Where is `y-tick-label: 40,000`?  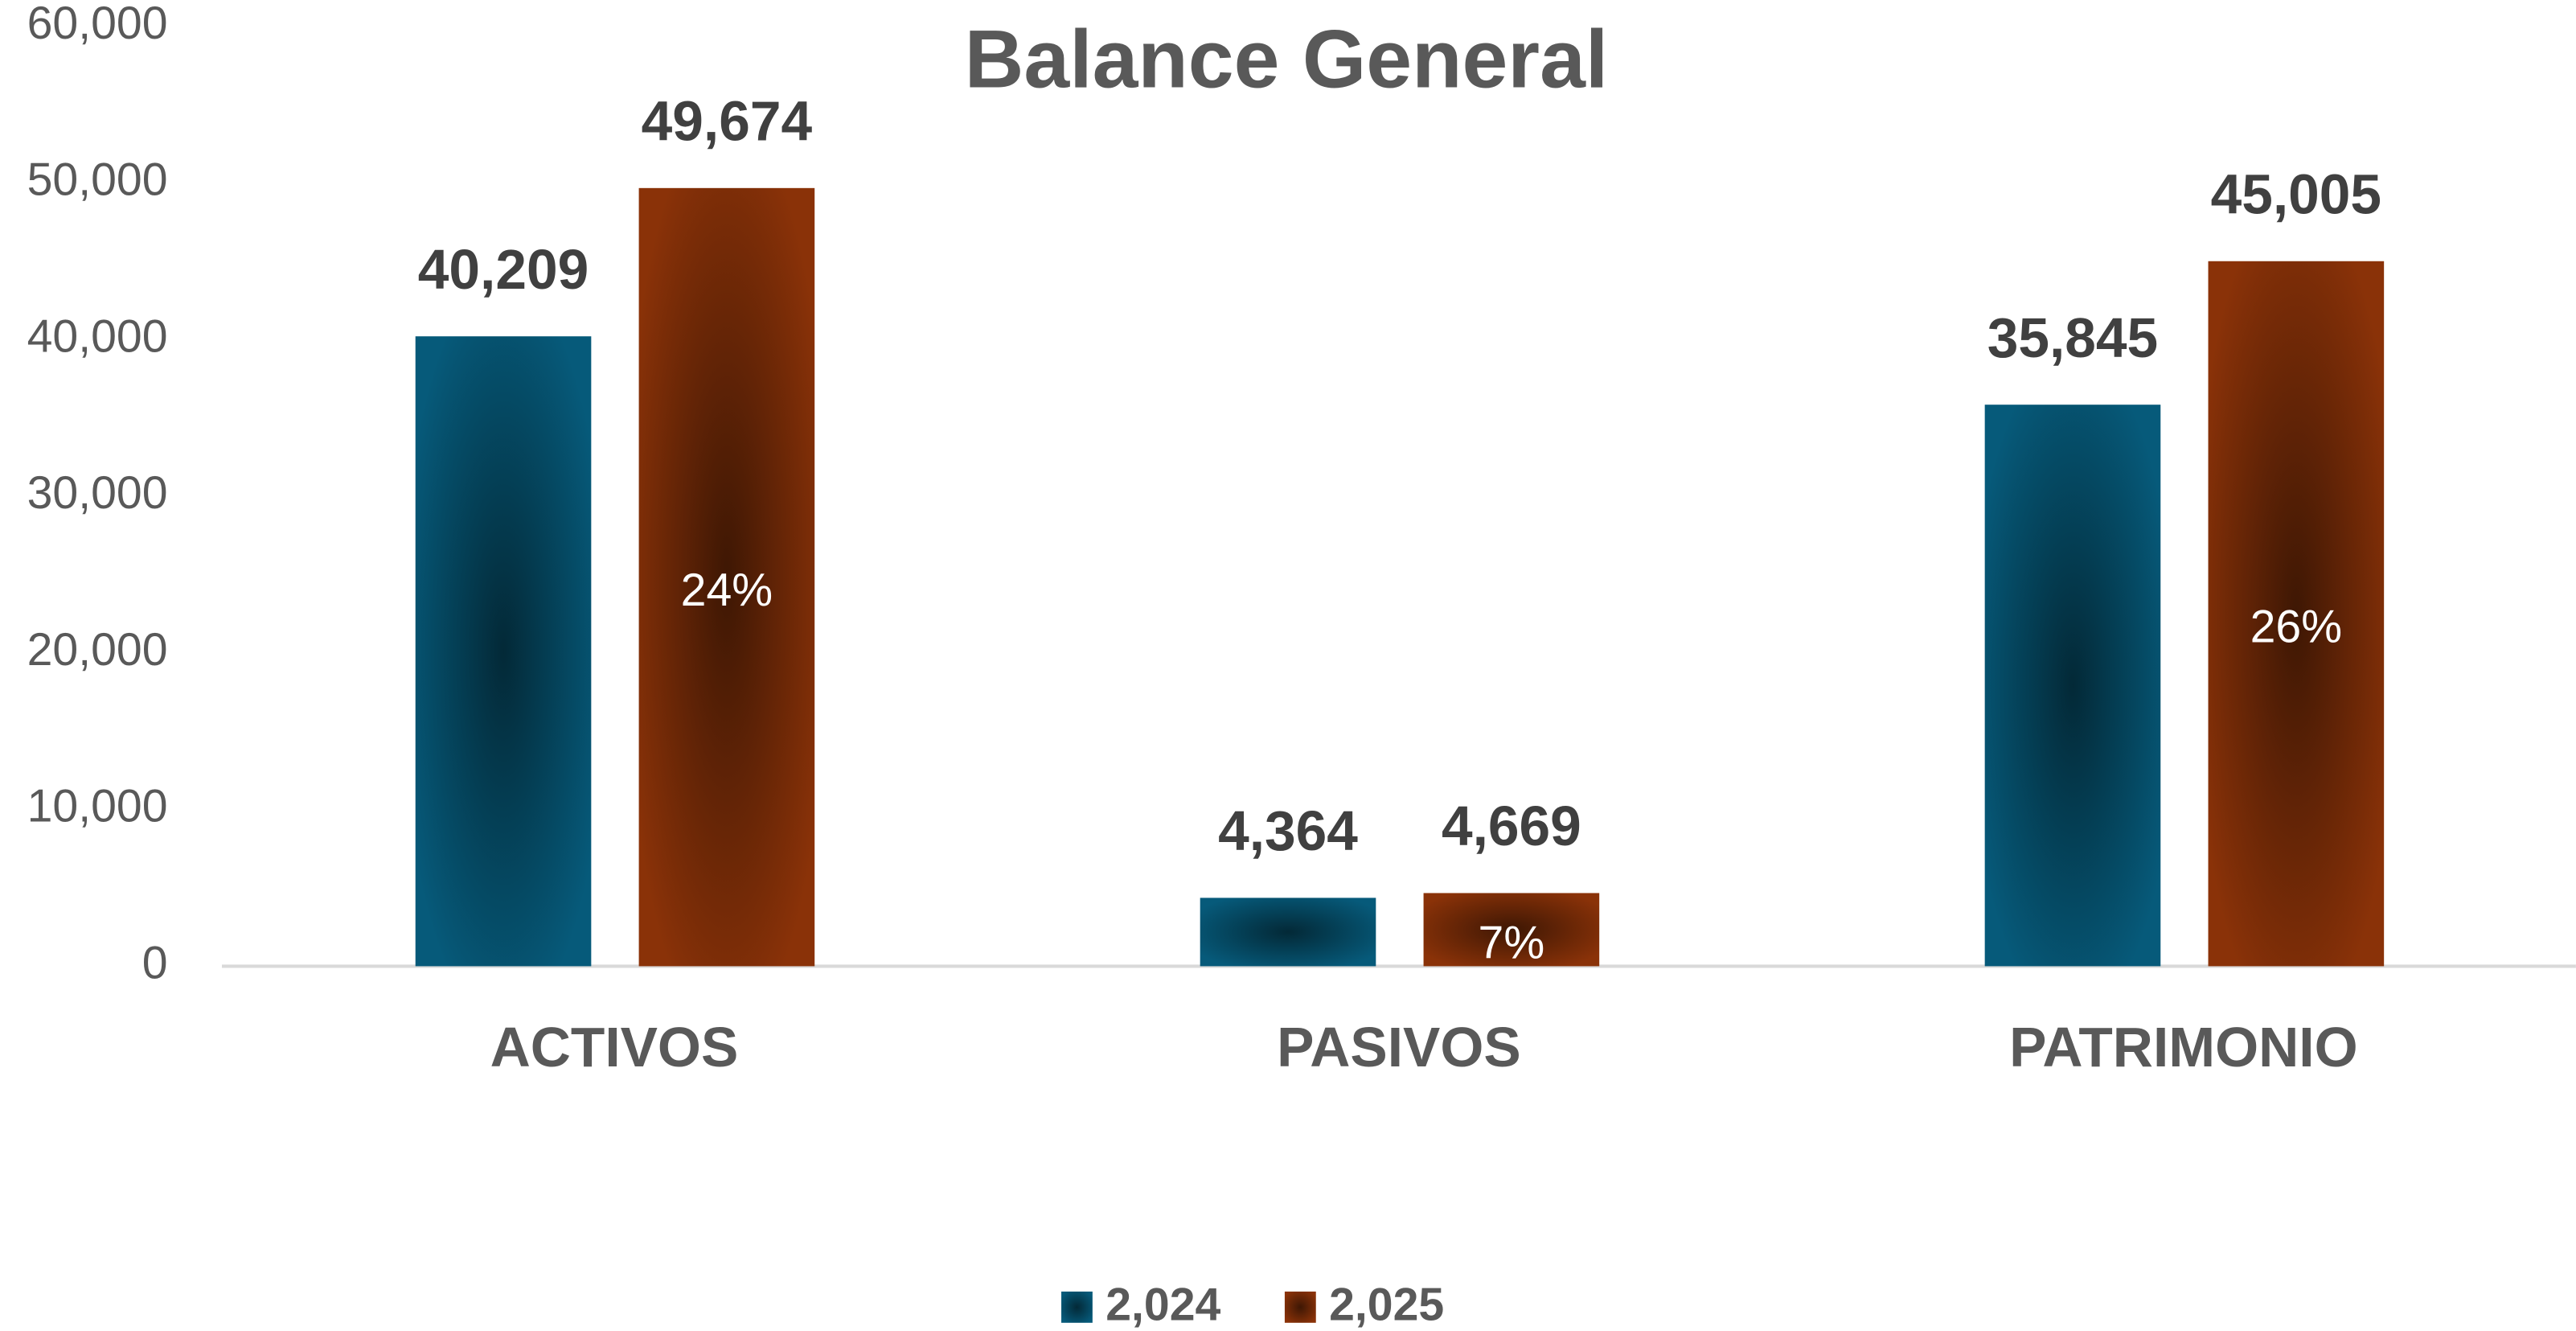
y-tick-label: 40,000 is located at coordinates (98, 336).